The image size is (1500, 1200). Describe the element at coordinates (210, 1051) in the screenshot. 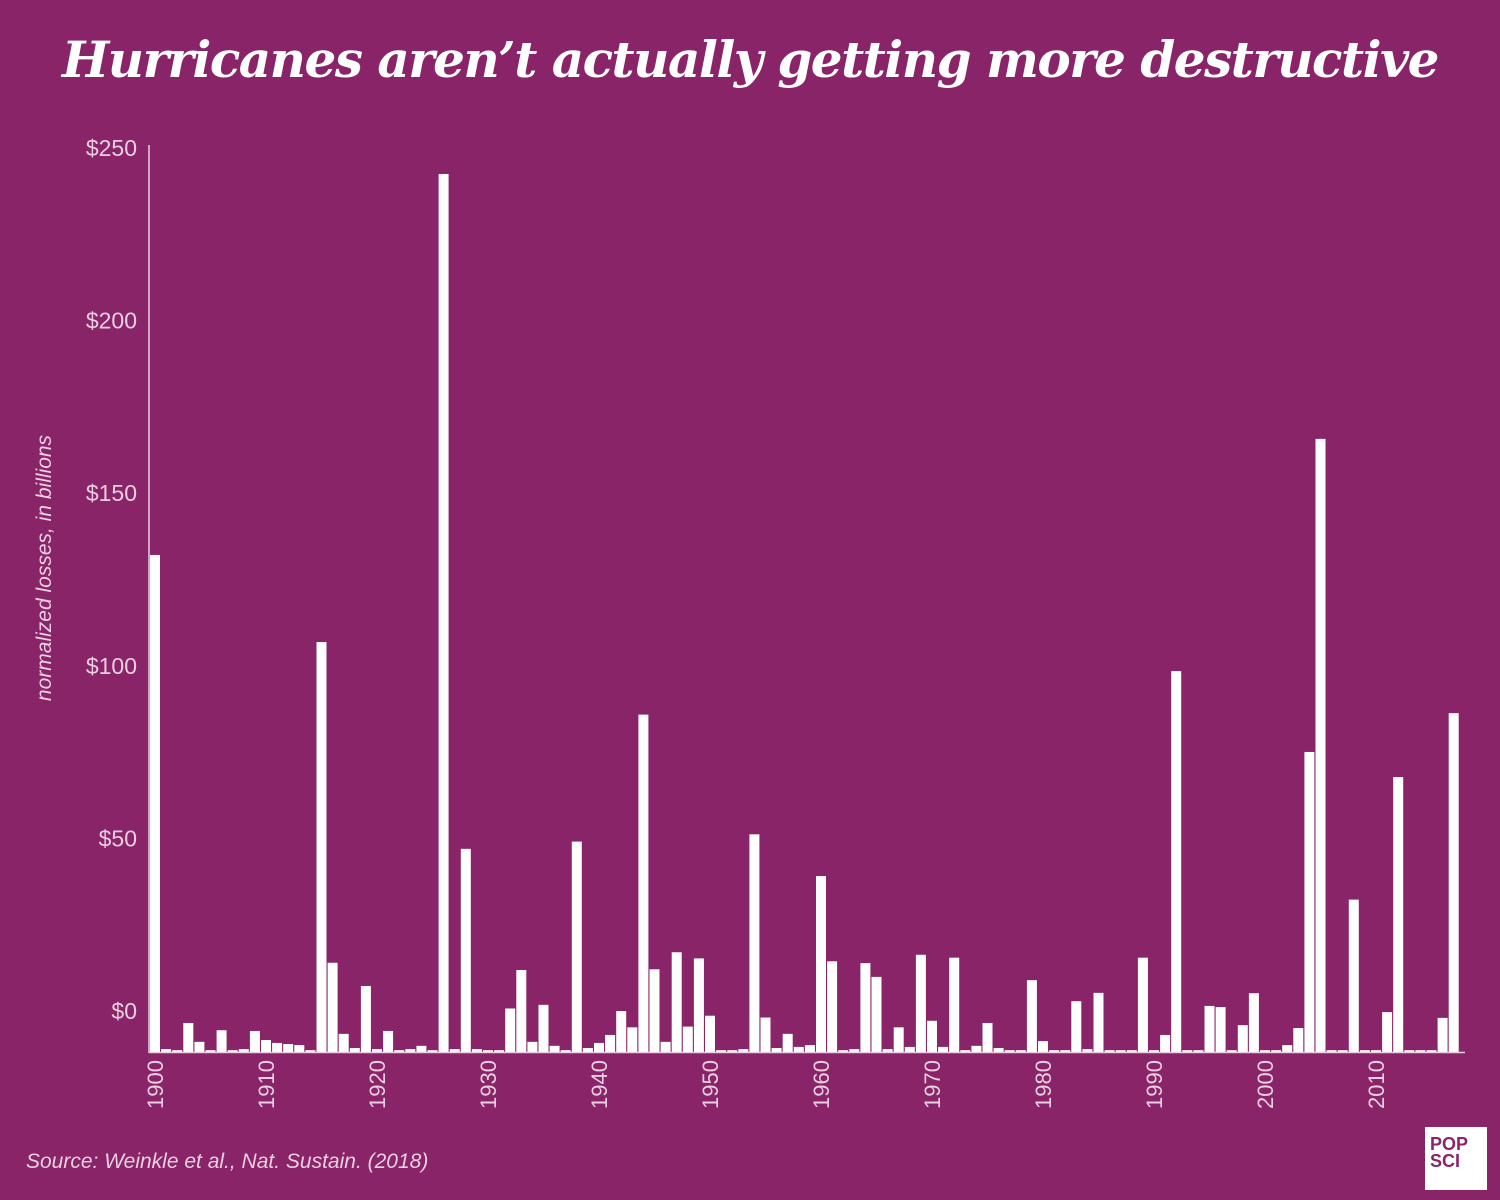

I see `bar-1905` at that location.